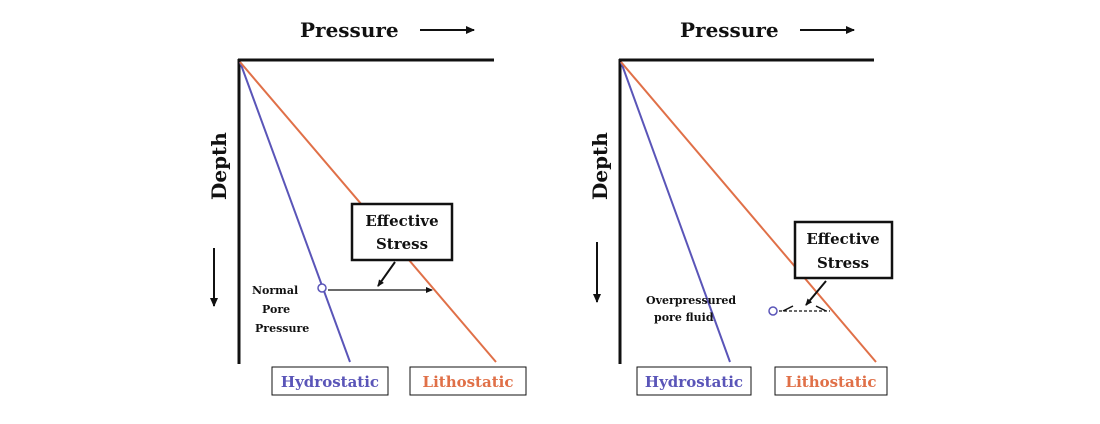 This screenshot has width=1100, height=424. I want to click on right-hydrostatic-legend-box, so click(694, 381).